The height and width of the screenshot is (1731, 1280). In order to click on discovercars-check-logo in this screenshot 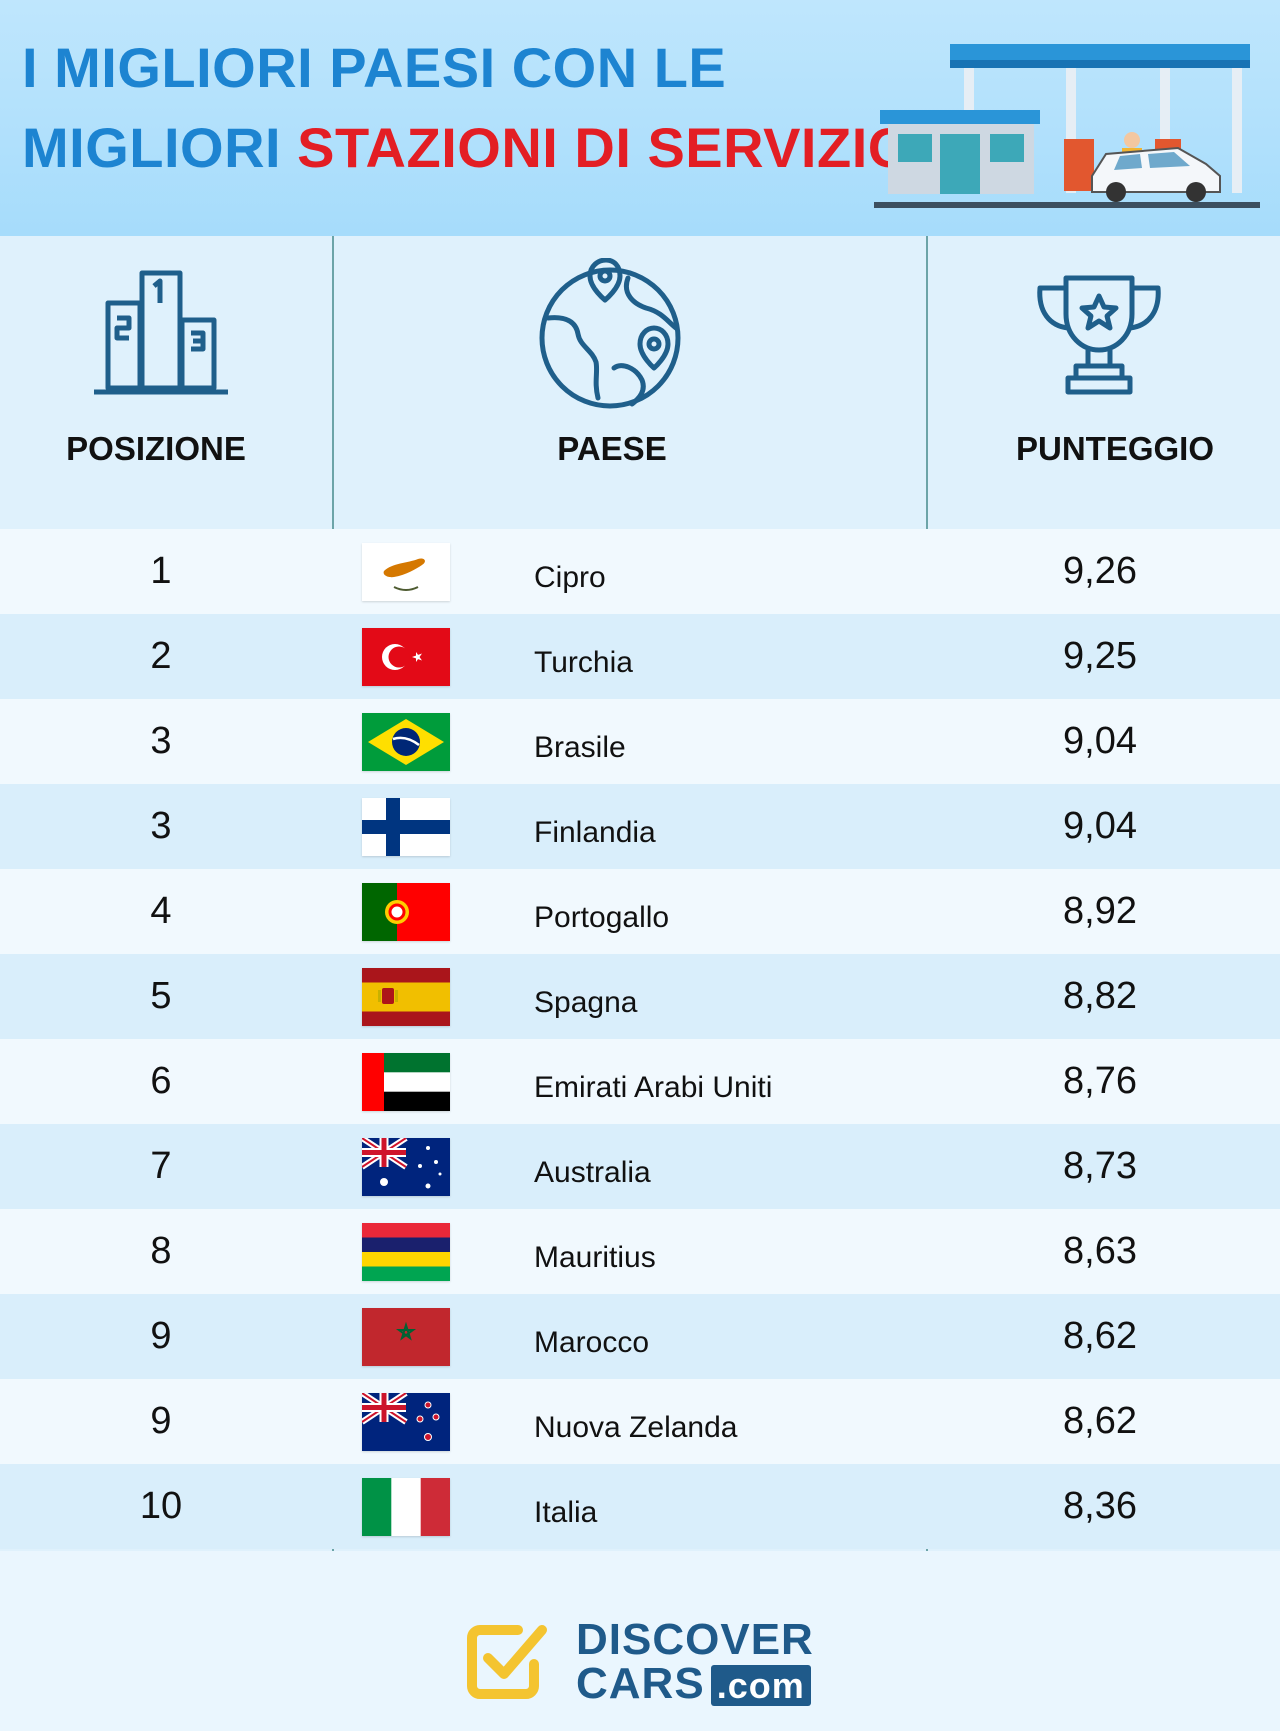, I will do `click(507, 1662)`.